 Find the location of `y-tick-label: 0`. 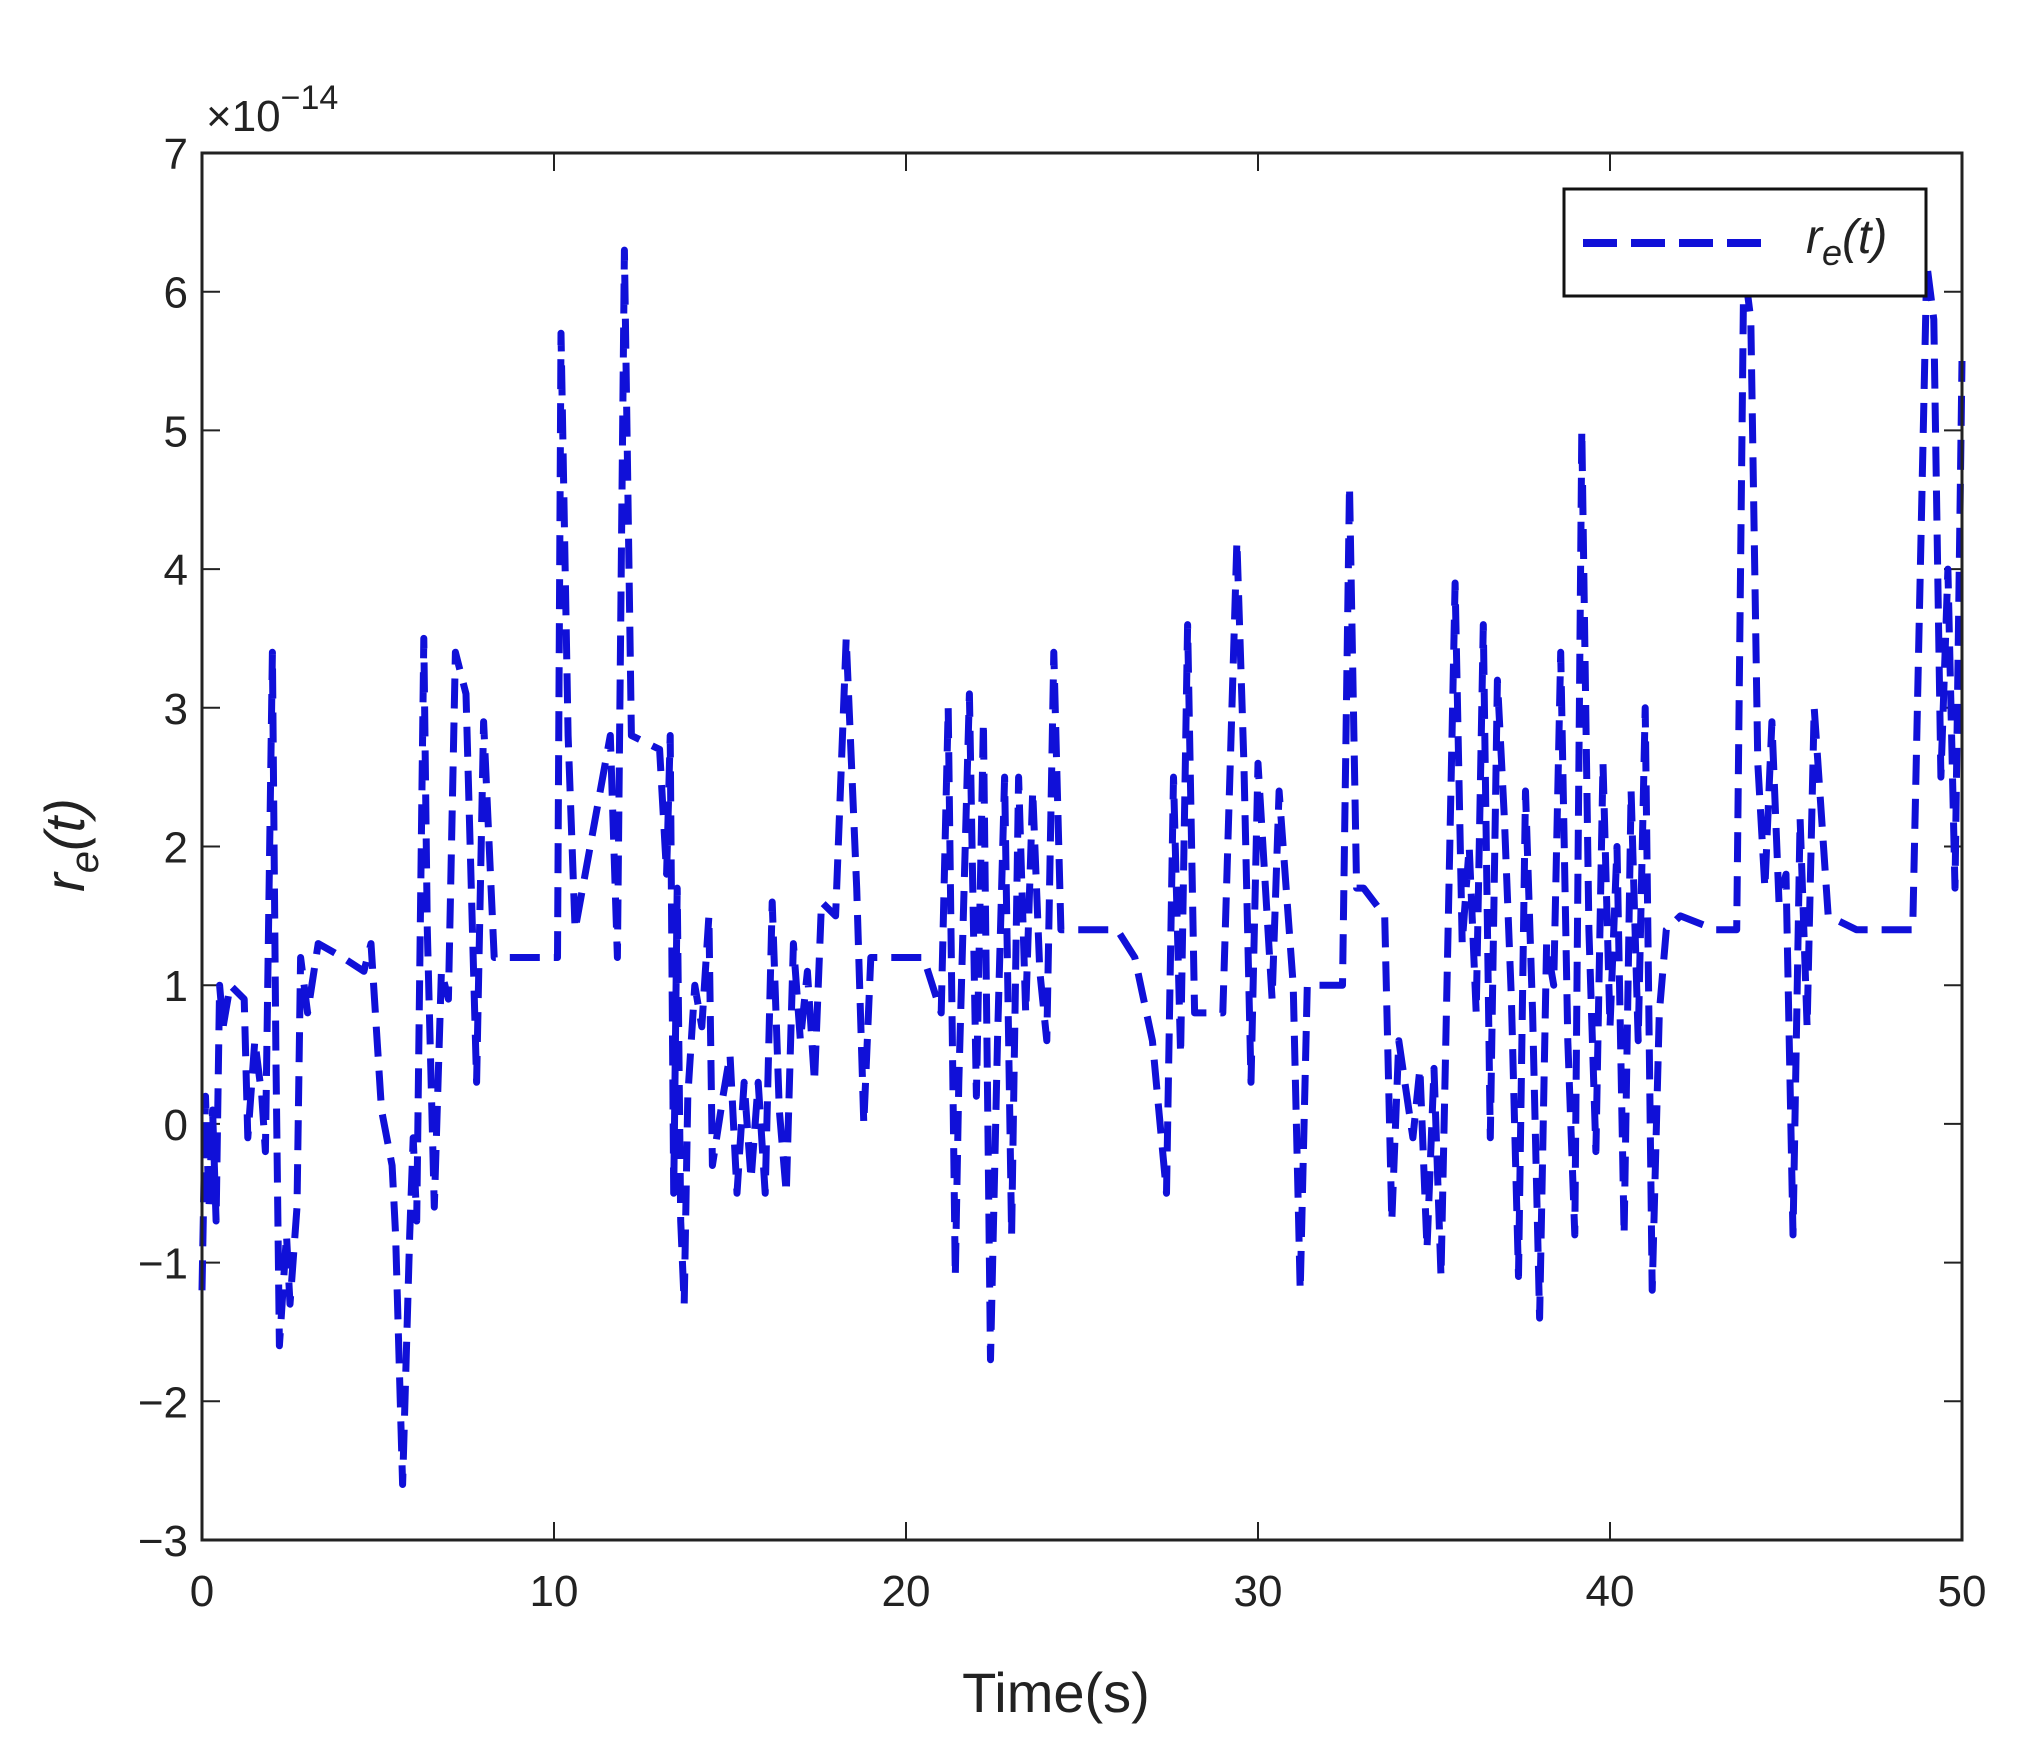

y-tick-label: 0 is located at coordinates (176, 1125).